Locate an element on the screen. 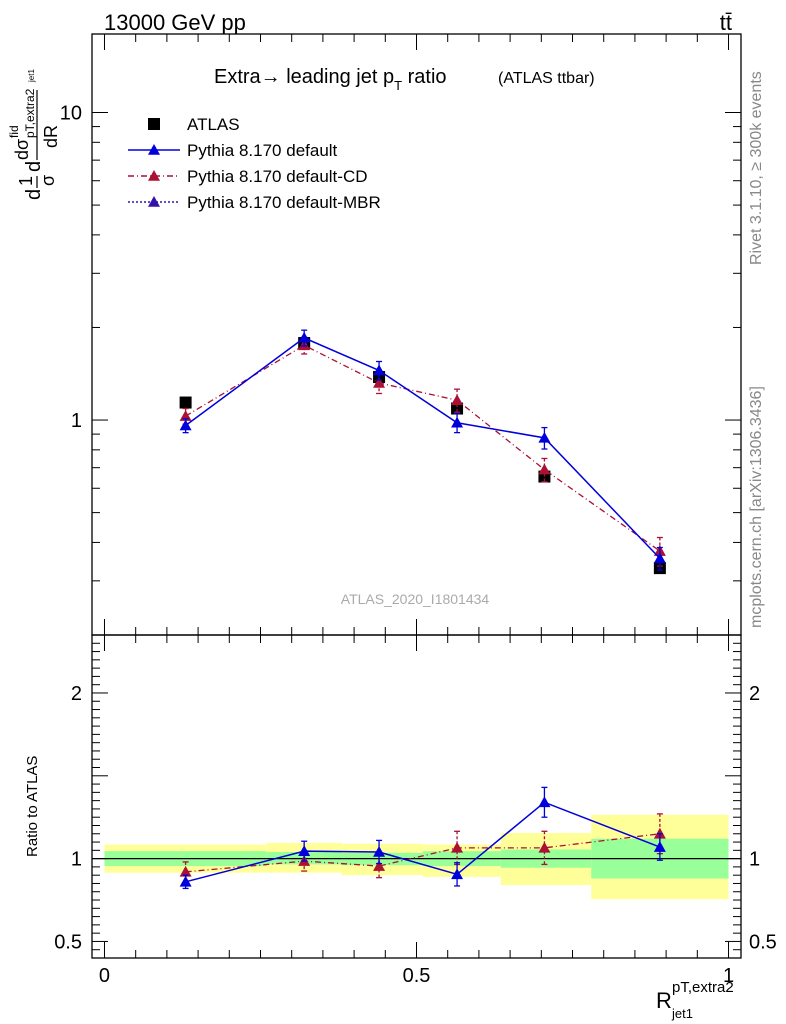 The width and height of the screenshot is (786, 1024). legend-label: Pythia 8.170 default-MBR is located at coordinates (284, 202).